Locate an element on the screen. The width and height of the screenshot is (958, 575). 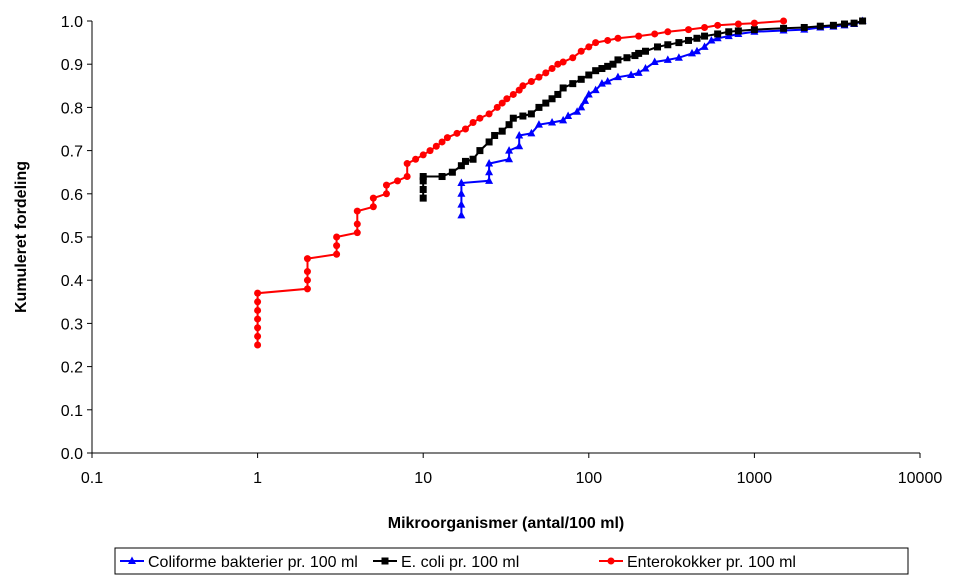
legend-label: Enterokokker pr. 100 ml is located at coordinates (711, 562).